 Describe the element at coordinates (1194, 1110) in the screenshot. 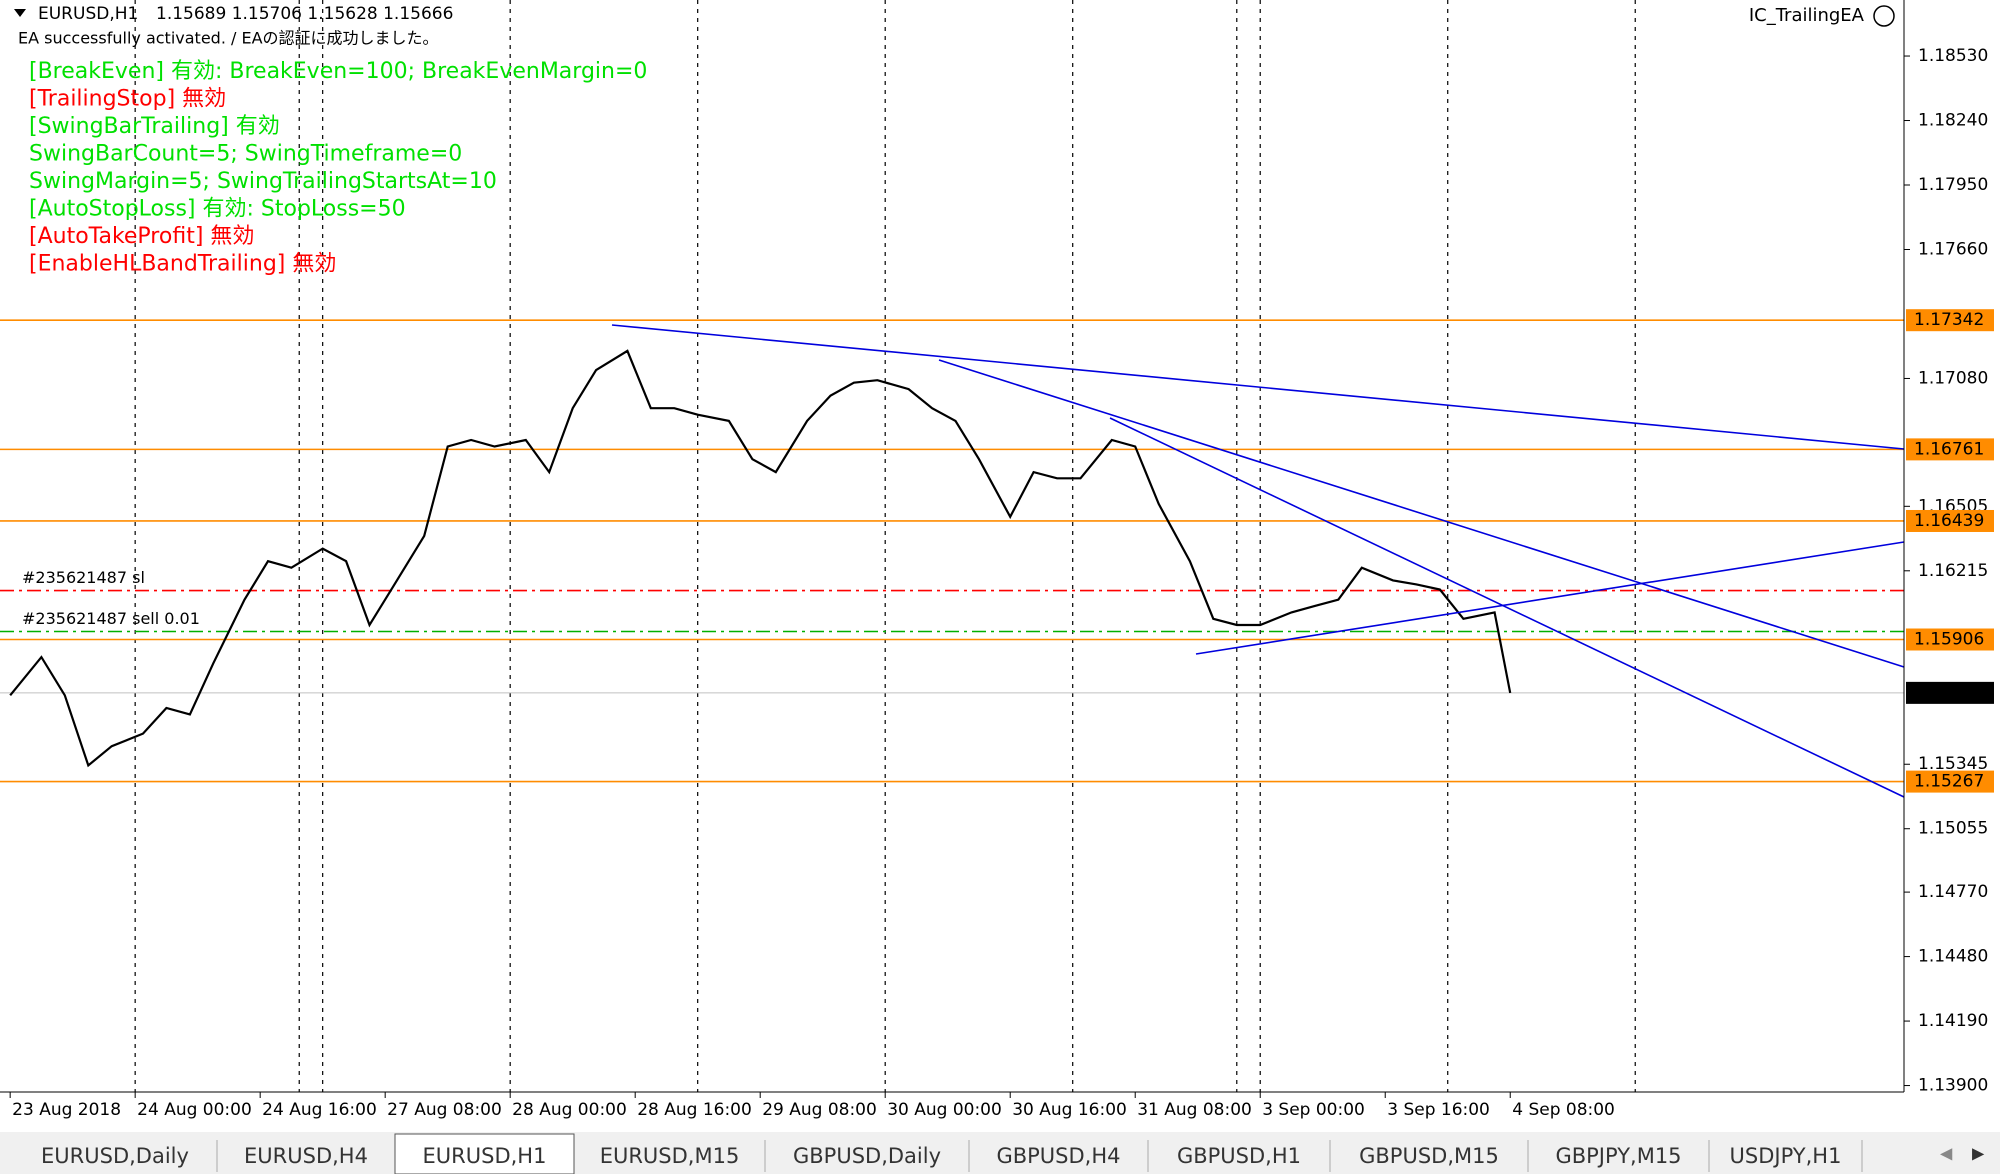

I see `x-tick-label: 31 Aug 08:00` at that location.